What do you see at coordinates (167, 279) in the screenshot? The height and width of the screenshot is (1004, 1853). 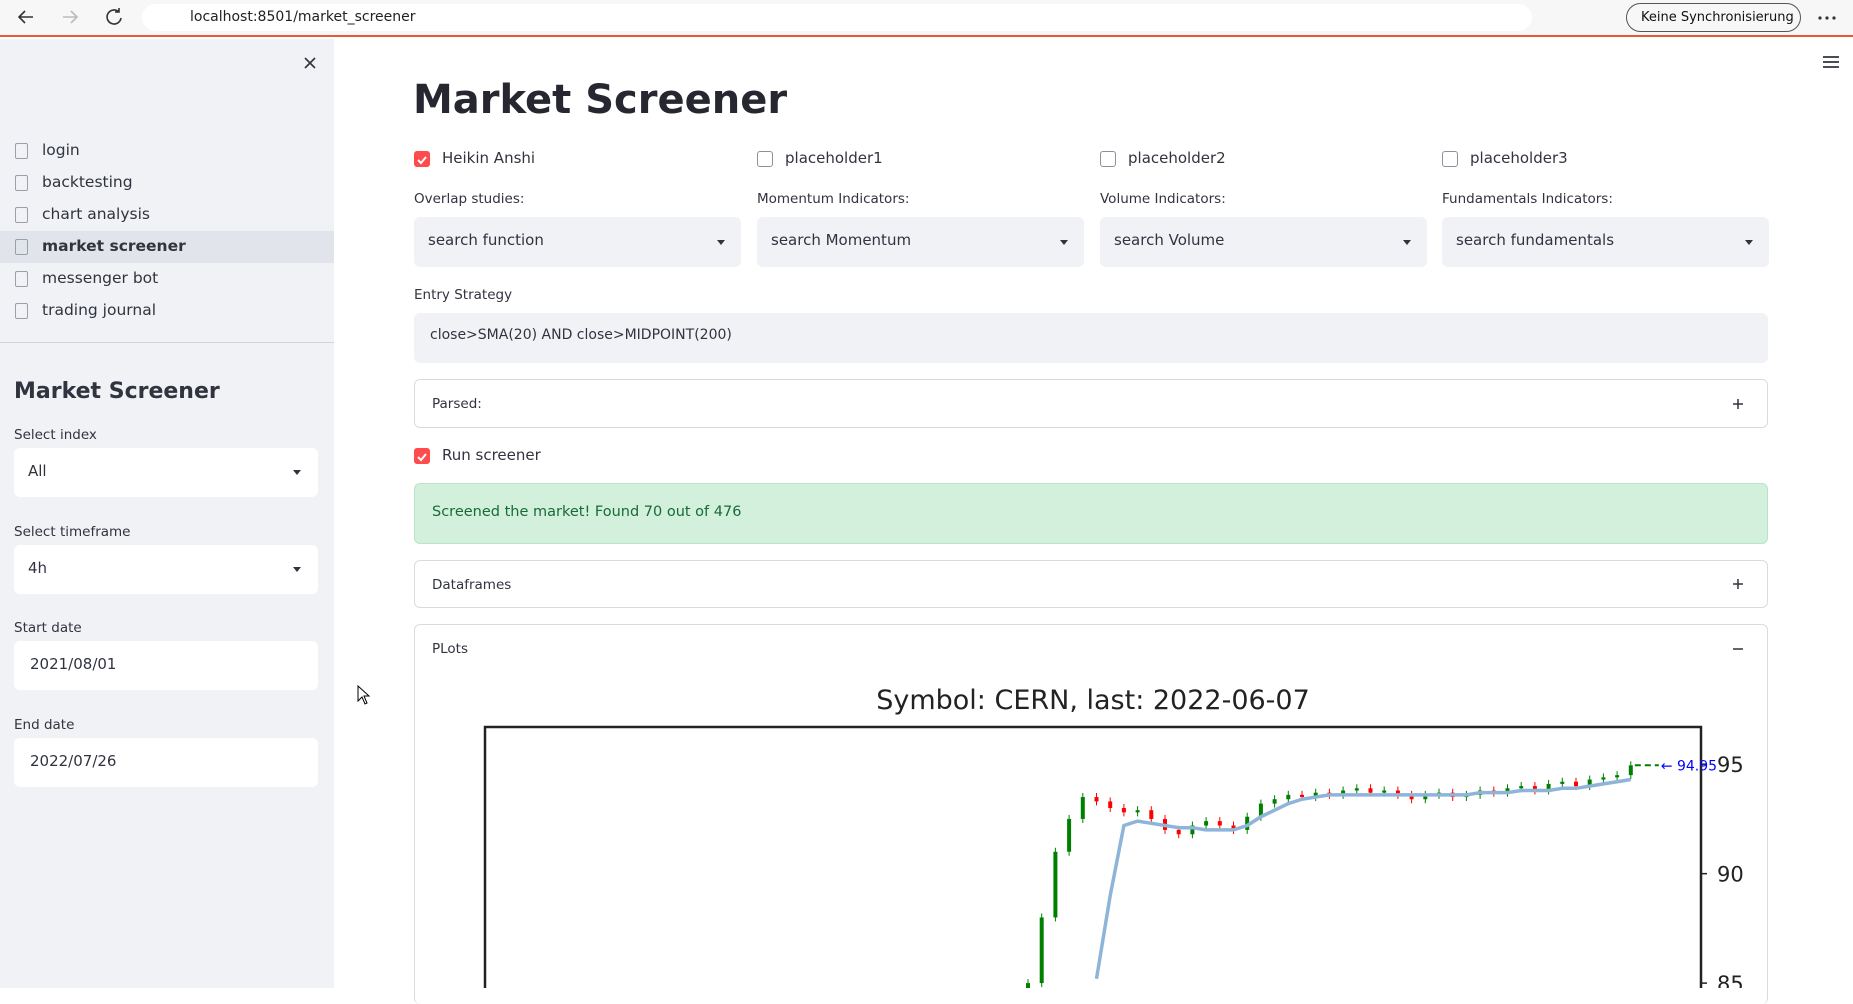 I see `nav-link: messenger bot` at bounding box center [167, 279].